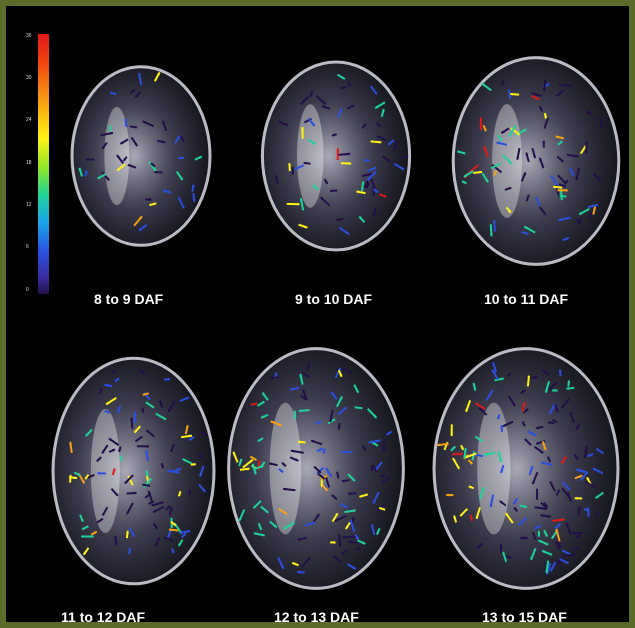 The image size is (635, 628). I want to click on panel-caption: 13 to 15 DAF, so click(524, 617).